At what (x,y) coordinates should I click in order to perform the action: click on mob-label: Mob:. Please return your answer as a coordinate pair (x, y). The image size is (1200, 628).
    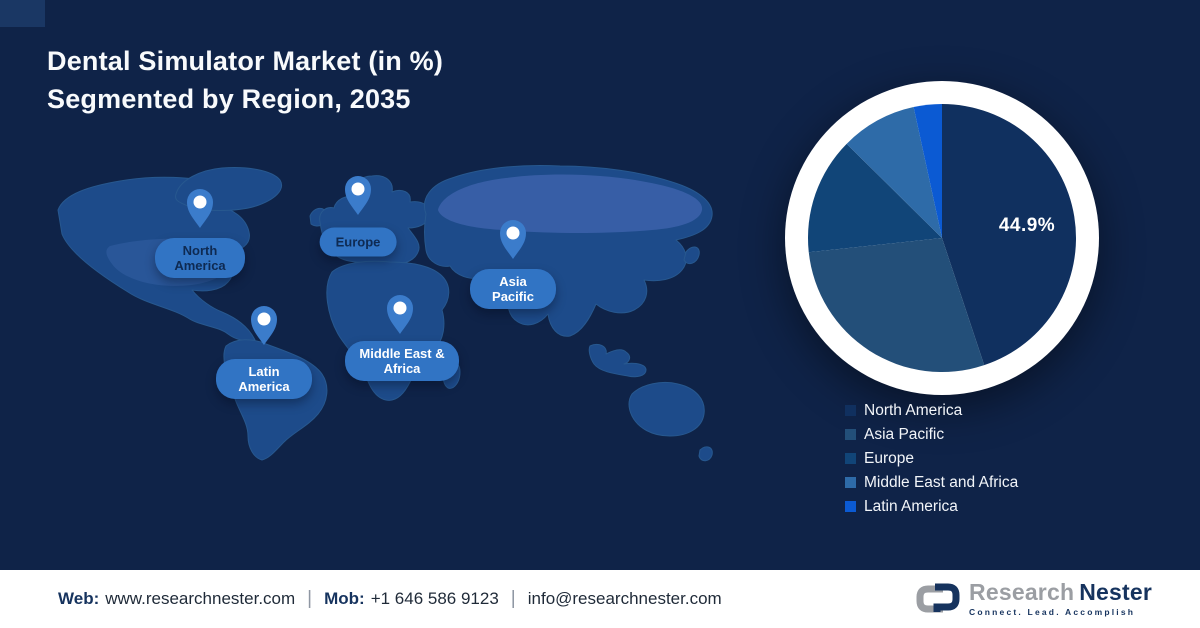
    Looking at the image, I should click on (344, 598).